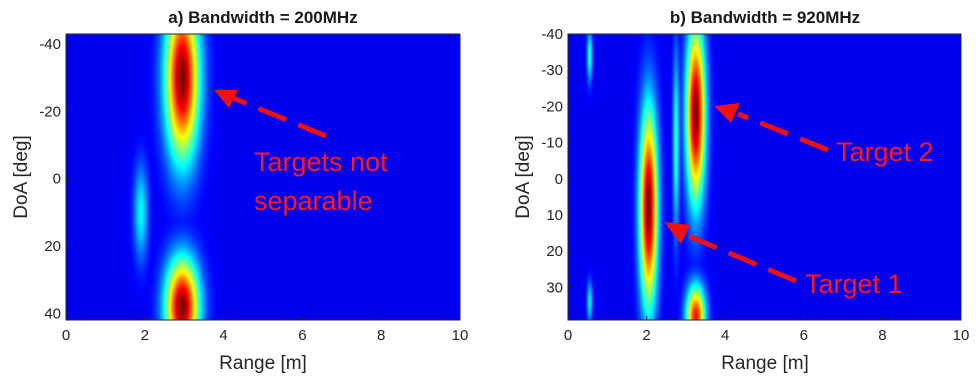 The image size is (976, 380). Describe the element at coordinates (262, 17) in the screenshot. I see `chart-title-a: a) Bandwidth = 200MHz` at that location.